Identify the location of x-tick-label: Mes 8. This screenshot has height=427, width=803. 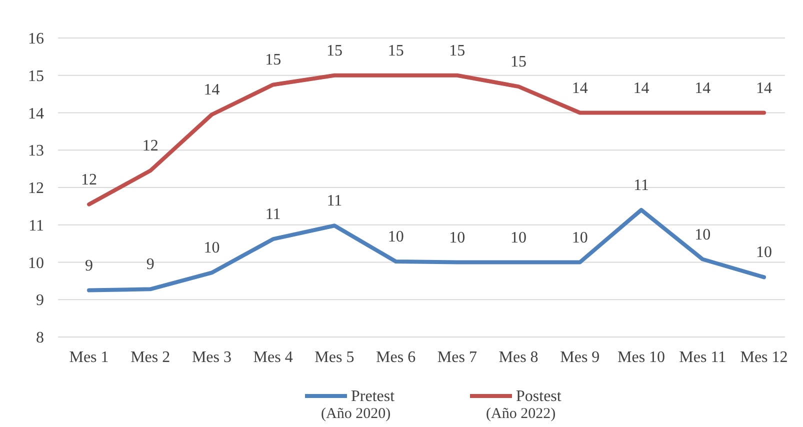
(518, 357).